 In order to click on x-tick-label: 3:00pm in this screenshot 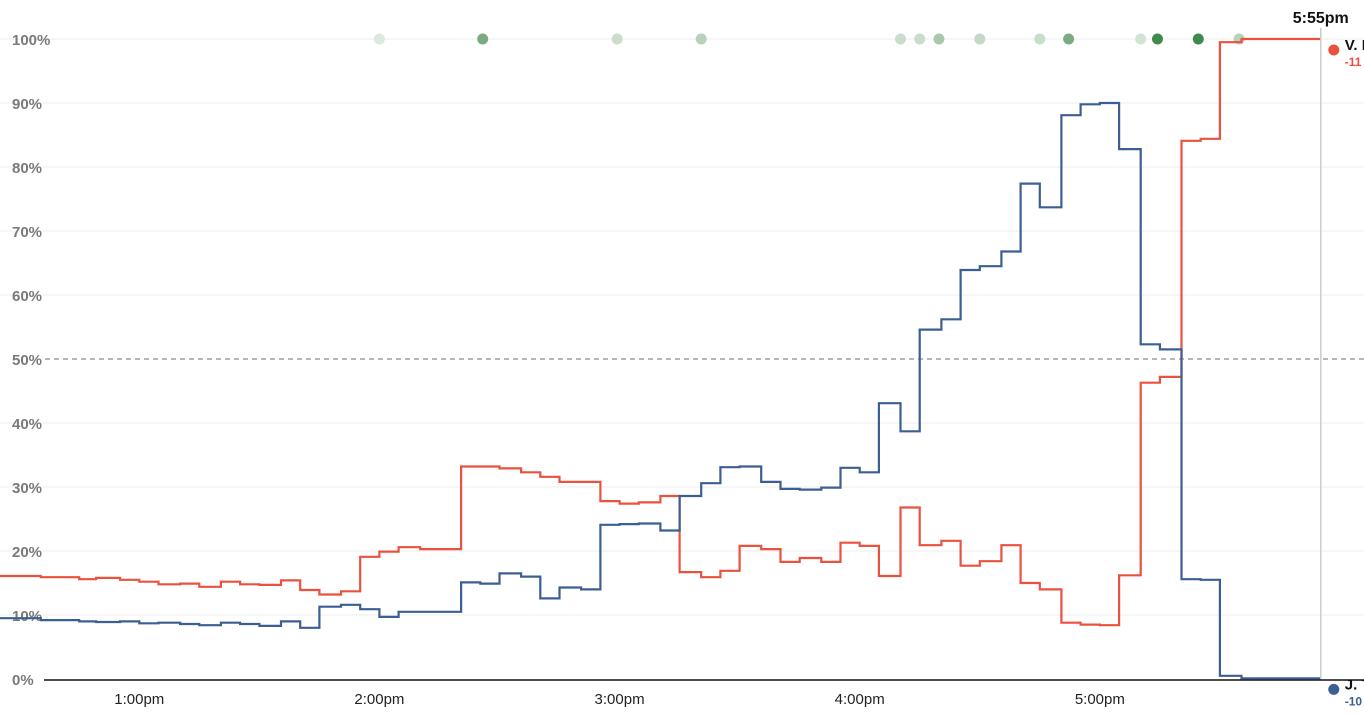, I will do `click(620, 699)`.